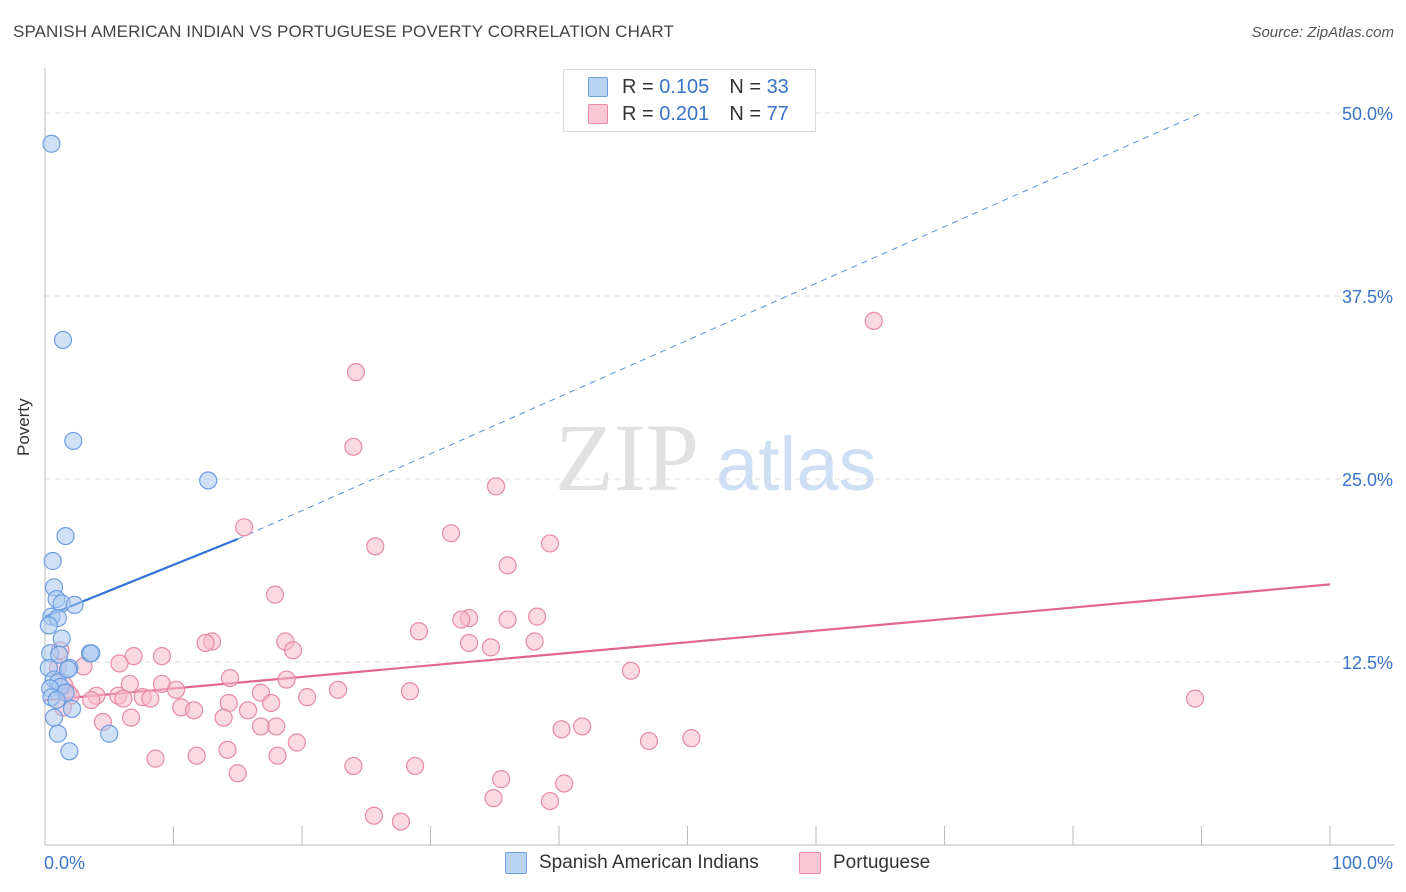  I want to click on legend-r-value: 0.105, so click(684, 86).